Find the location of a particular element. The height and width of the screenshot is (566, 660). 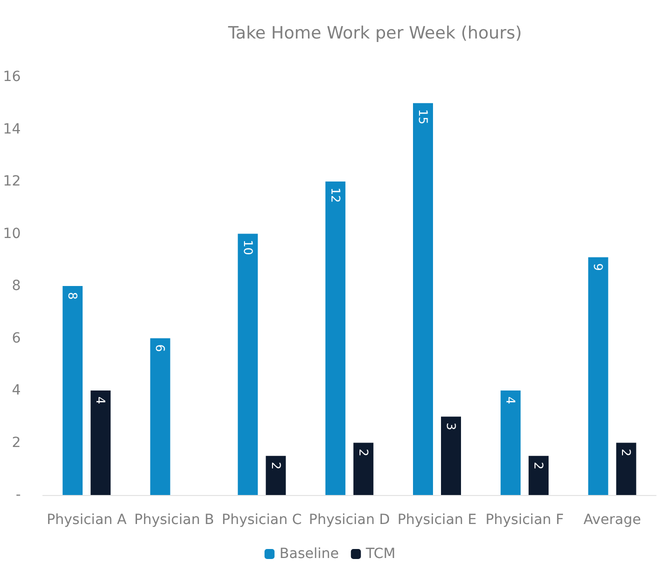

y-tick-label: 14 is located at coordinates (11, 129).